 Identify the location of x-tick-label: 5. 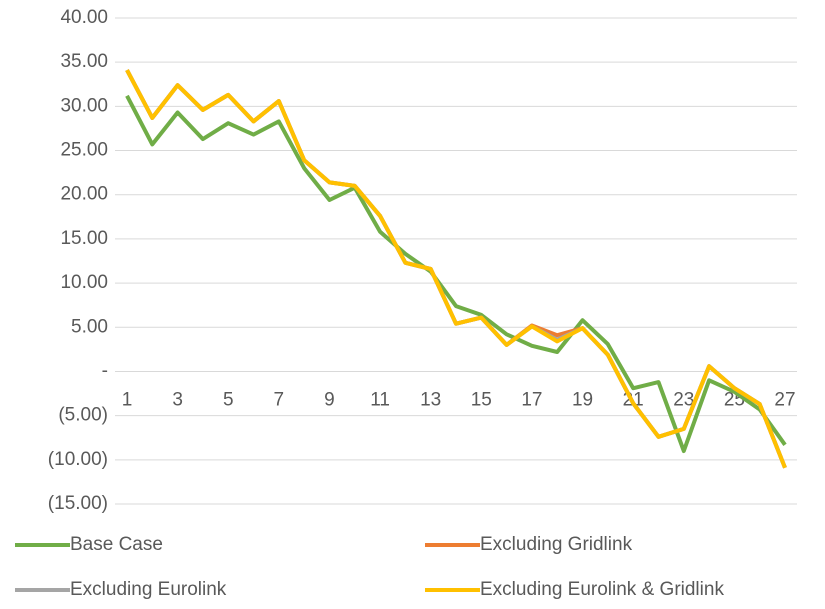
(228, 399).